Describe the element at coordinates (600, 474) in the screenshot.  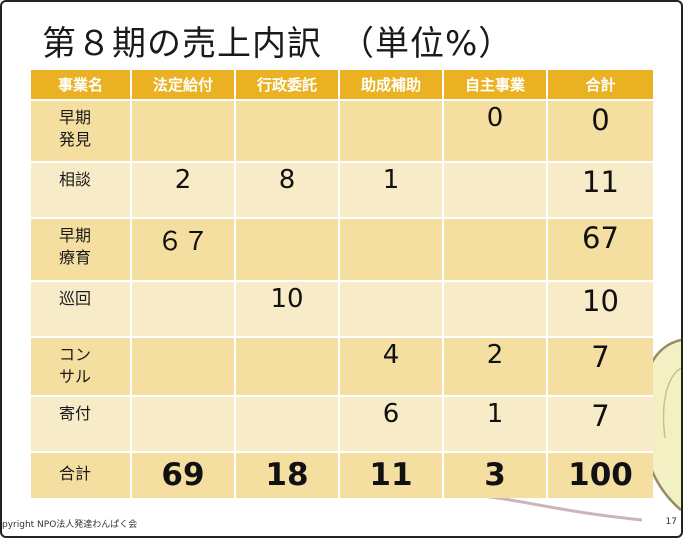
I see `grand-total-cell: 100` at that location.